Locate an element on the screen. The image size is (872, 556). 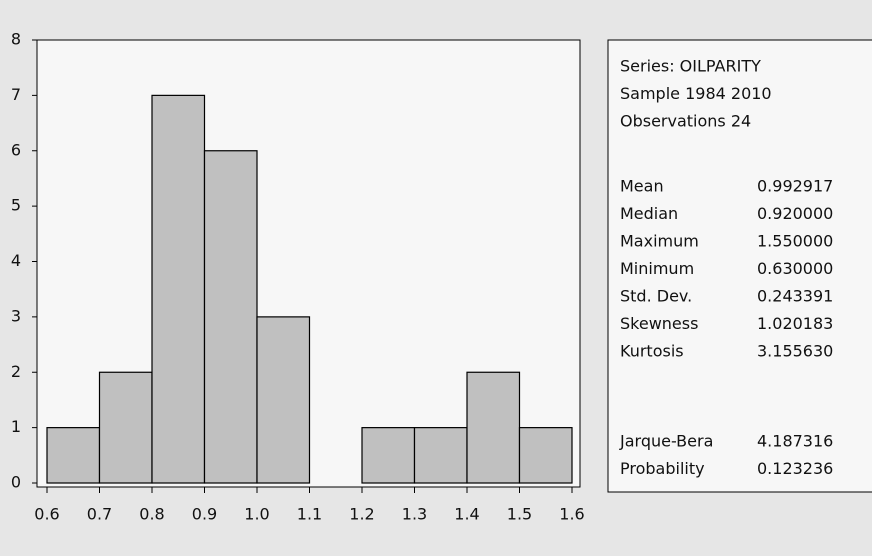
y-tick-label: 8 is located at coordinates (16, 39).